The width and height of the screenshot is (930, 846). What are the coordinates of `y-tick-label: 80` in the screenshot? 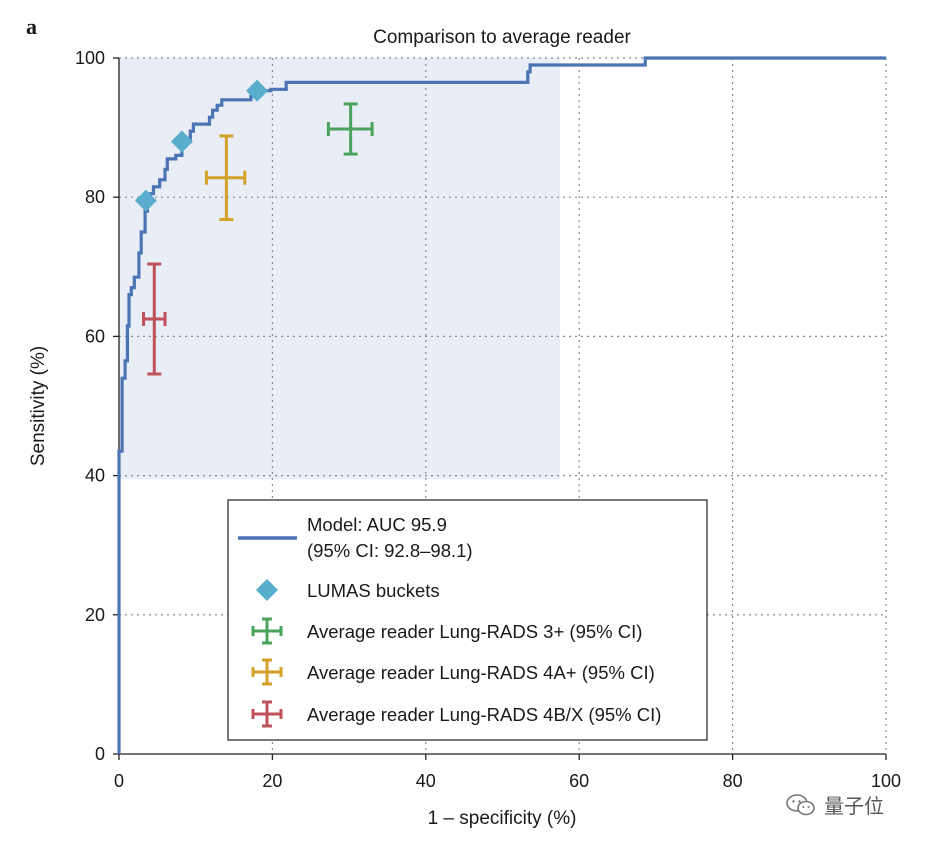 It's located at (95, 197).